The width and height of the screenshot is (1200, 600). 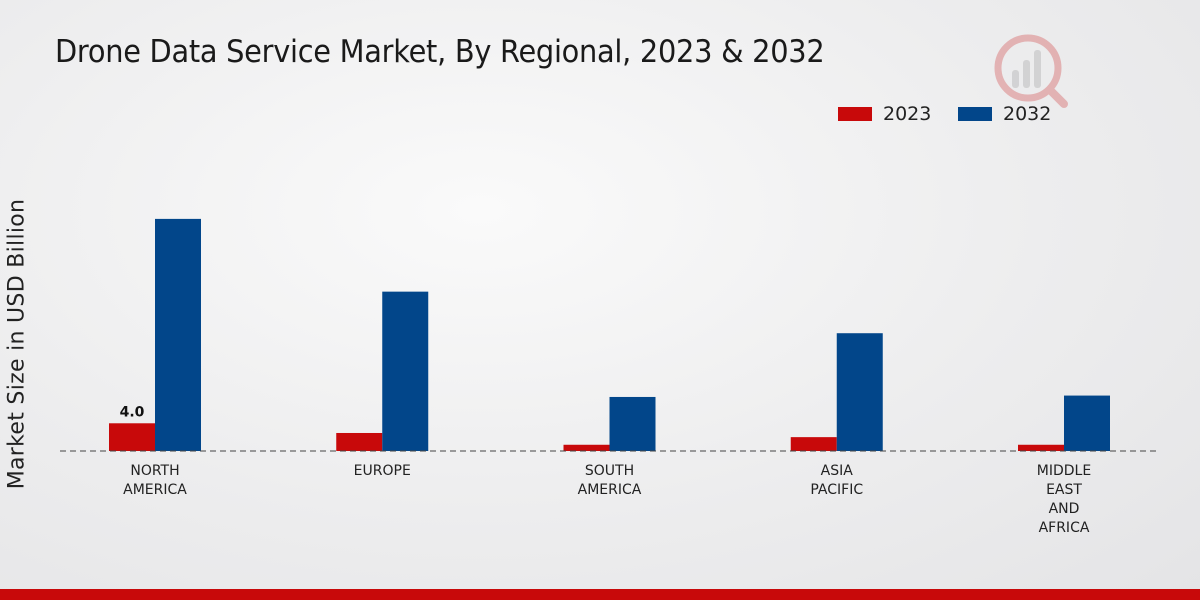 I want to click on x-tick-label-4-0: MIDDLE, so click(x=1064, y=471).